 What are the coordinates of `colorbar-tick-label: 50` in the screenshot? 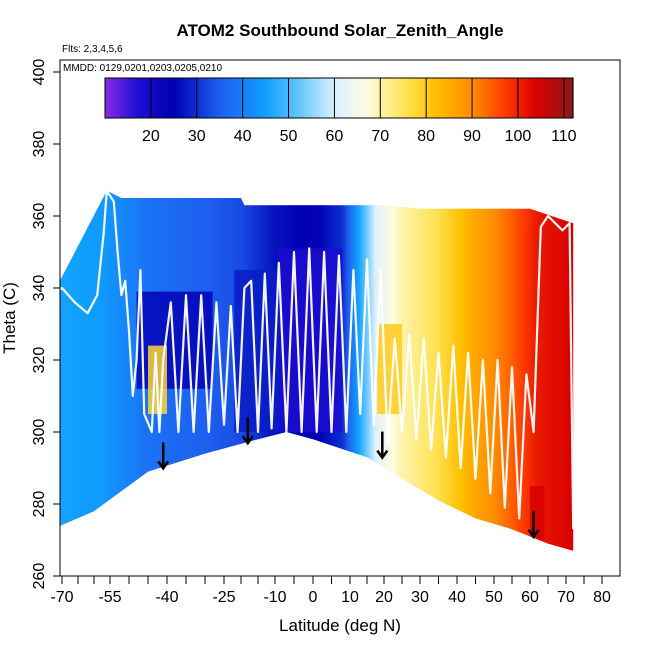 It's located at (289, 136).